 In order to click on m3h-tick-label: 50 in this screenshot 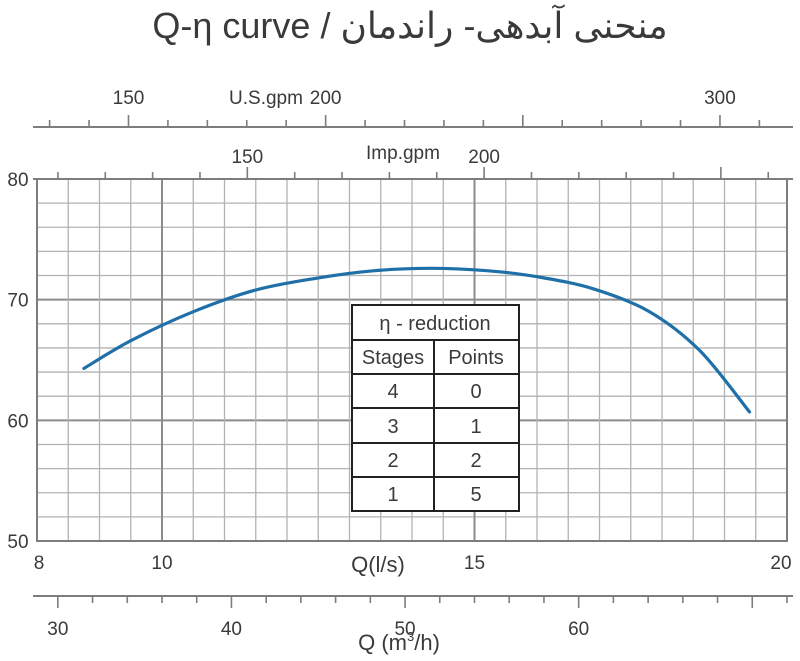, I will do `click(404, 629)`.